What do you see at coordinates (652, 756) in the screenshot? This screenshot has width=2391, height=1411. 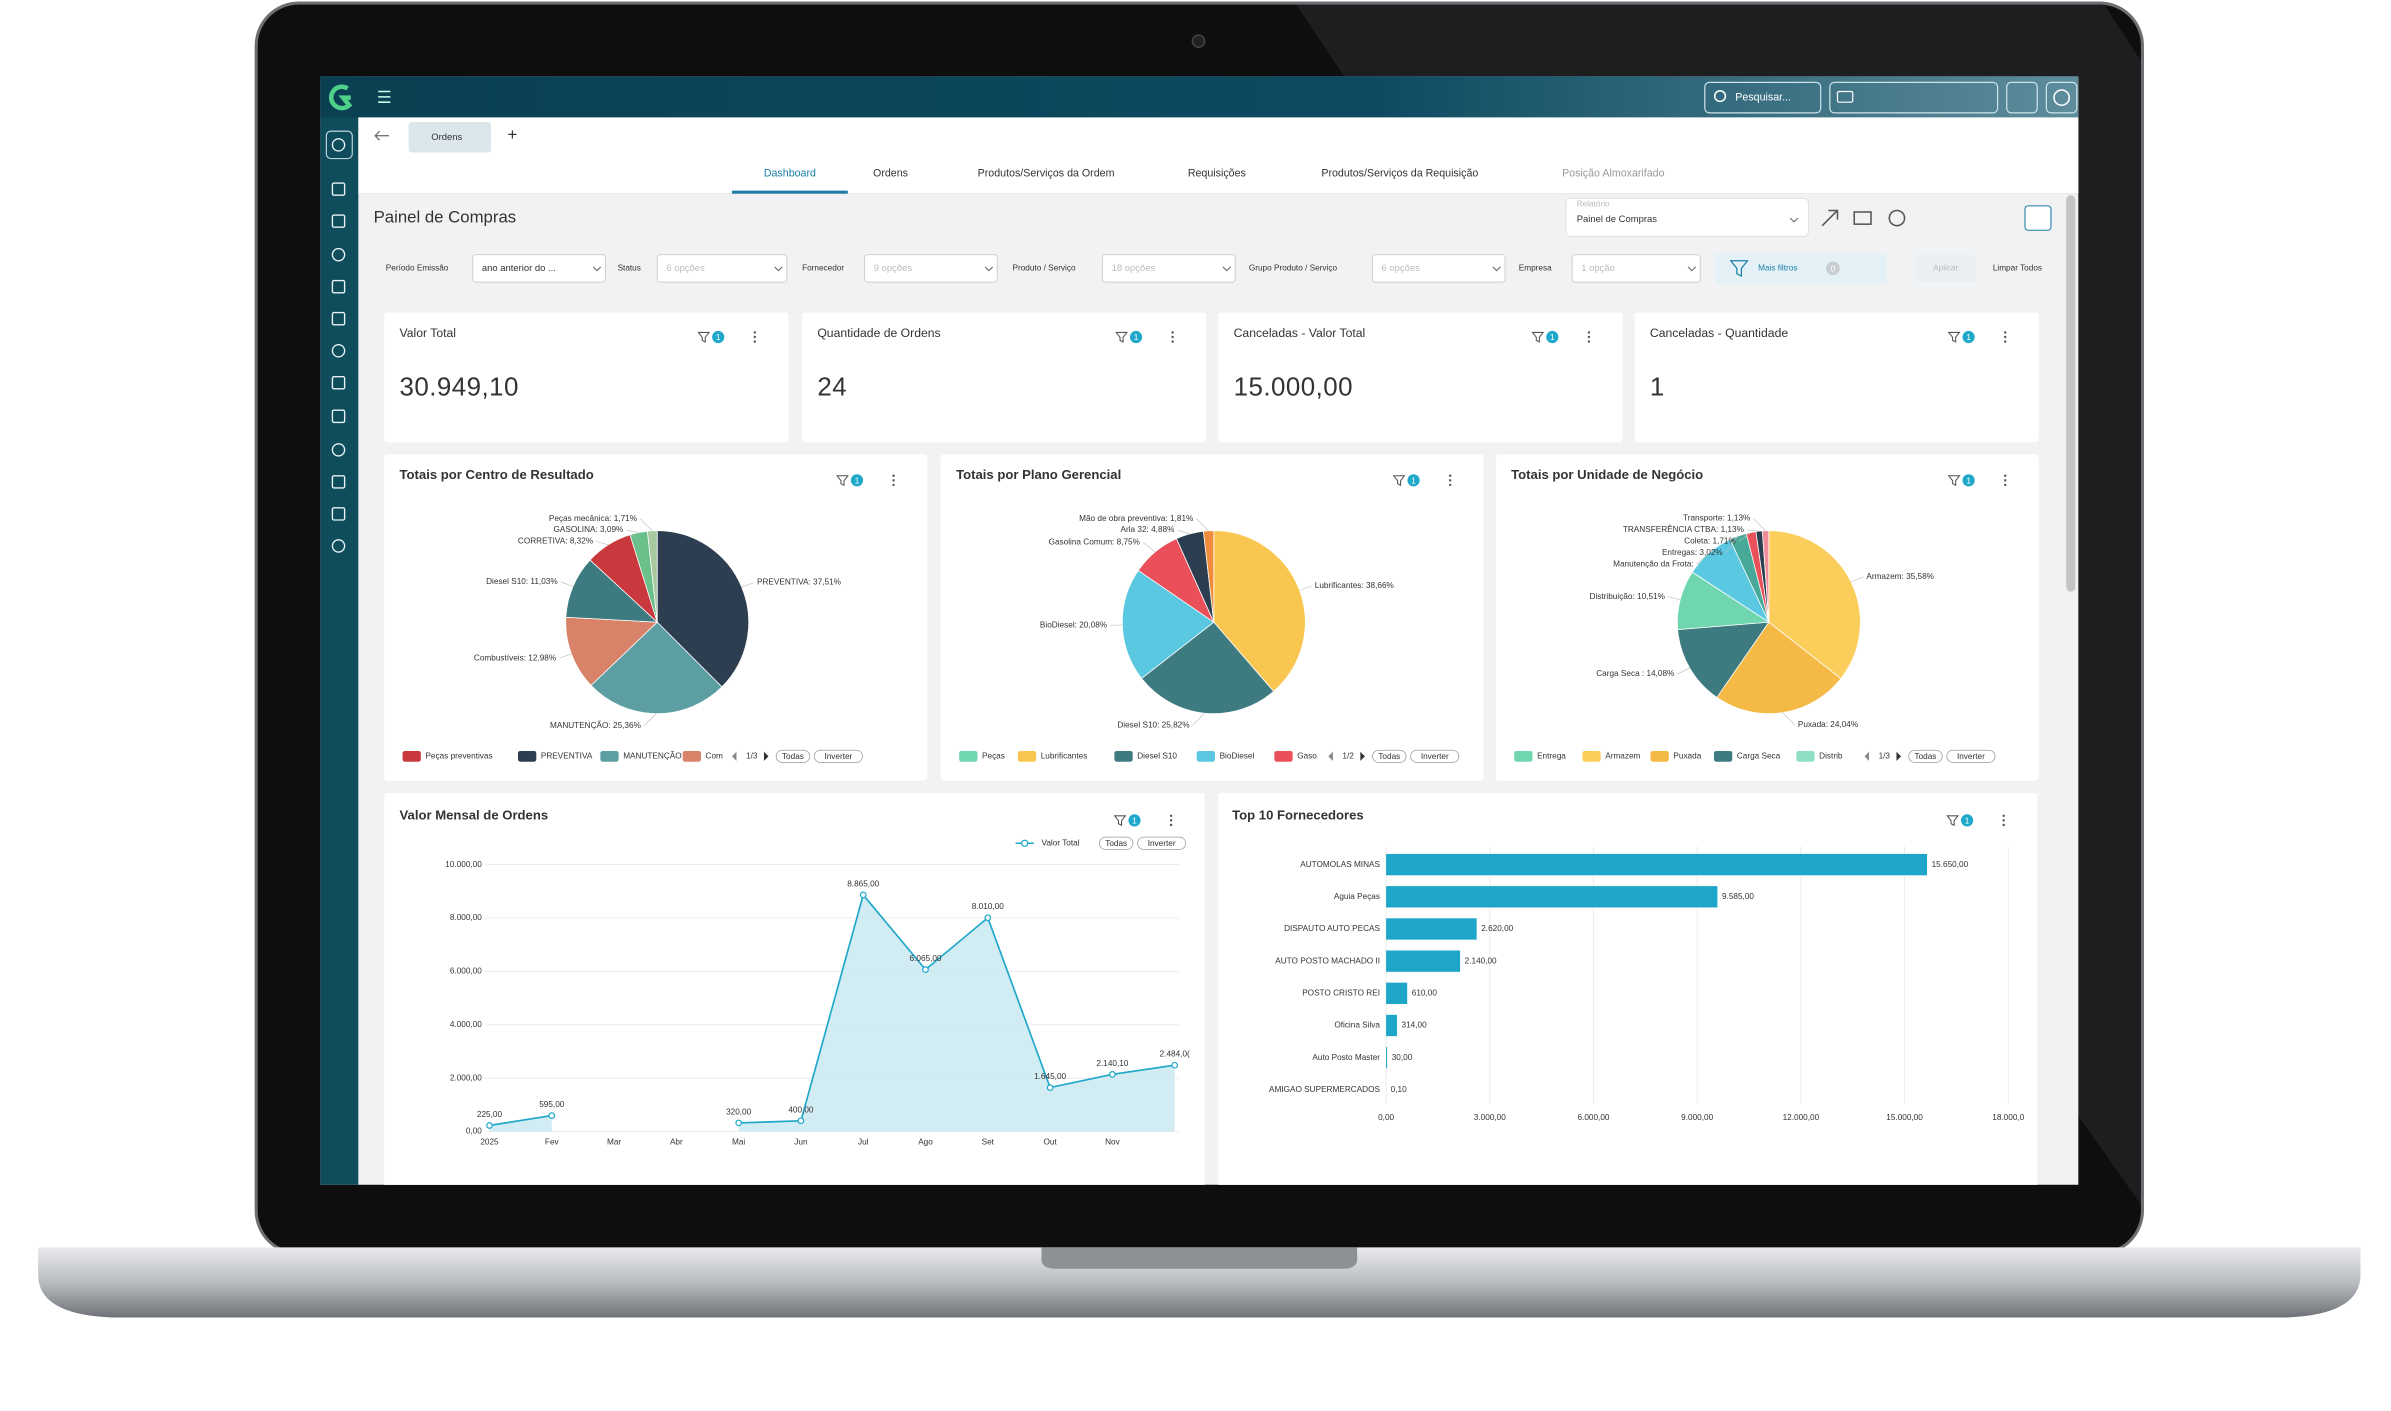 I see `legend-label: MANUTENÇÃO` at bounding box center [652, 756].